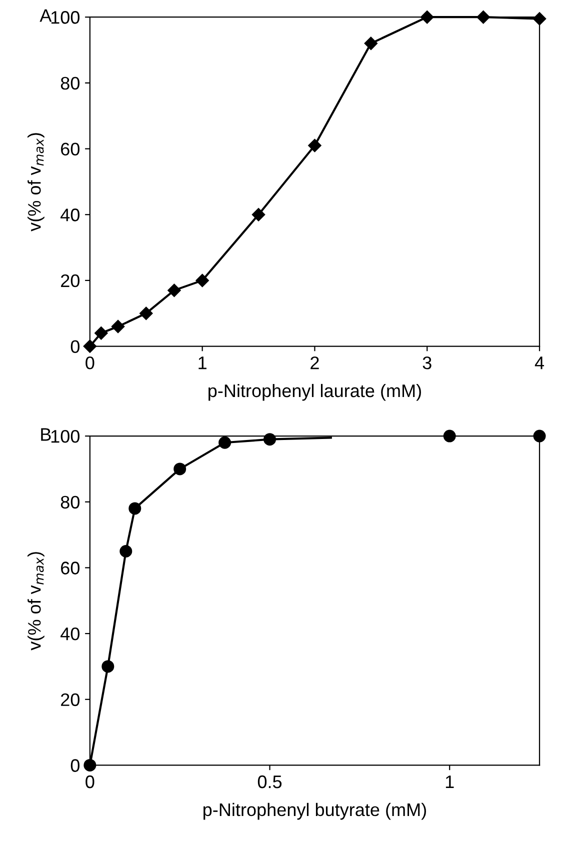 This screenshot has width=562, height=855. I want to click on x-tick-label: 3, so click(427, 363).